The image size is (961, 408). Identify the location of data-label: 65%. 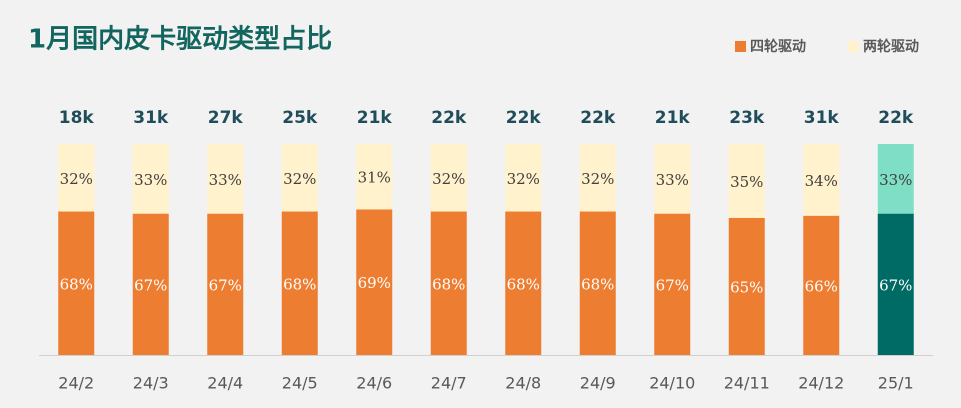
(746, 287).